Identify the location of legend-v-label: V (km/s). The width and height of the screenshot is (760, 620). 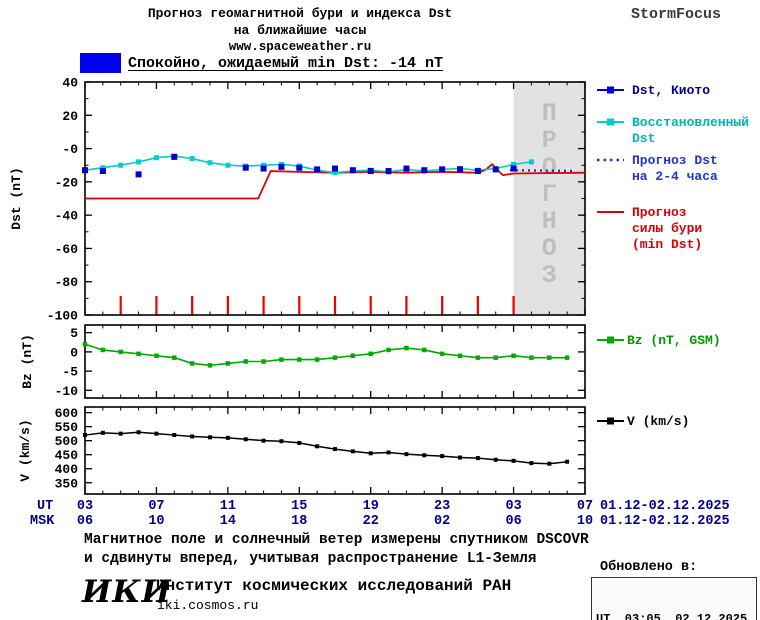
(658, 421).